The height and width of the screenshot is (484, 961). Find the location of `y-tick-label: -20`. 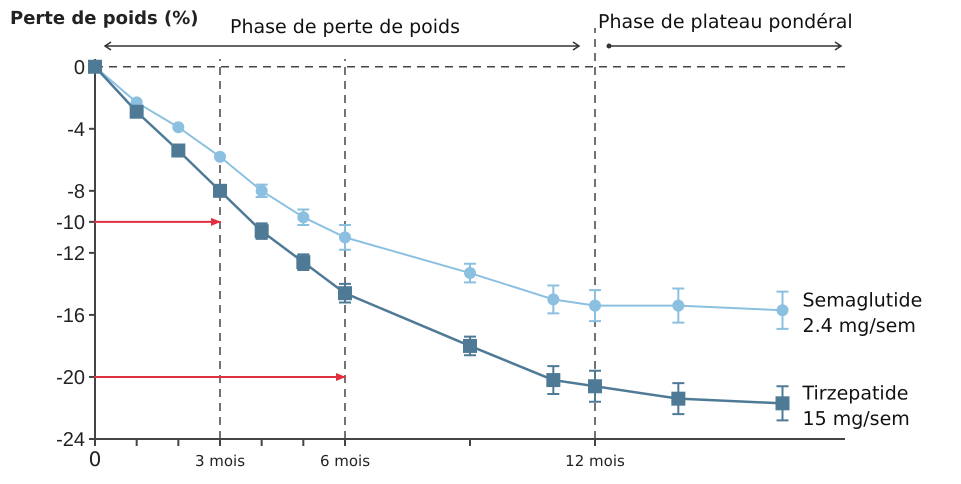

y-tick-label: -20 is located at coordinates (70, 377).